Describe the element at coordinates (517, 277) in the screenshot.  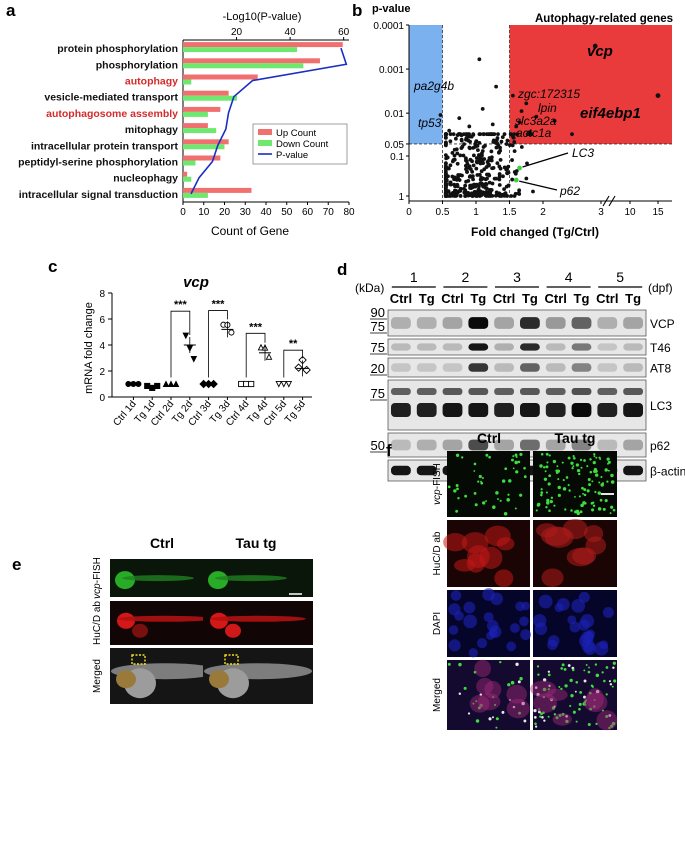
I see `blot-day-label: 3` at that location.